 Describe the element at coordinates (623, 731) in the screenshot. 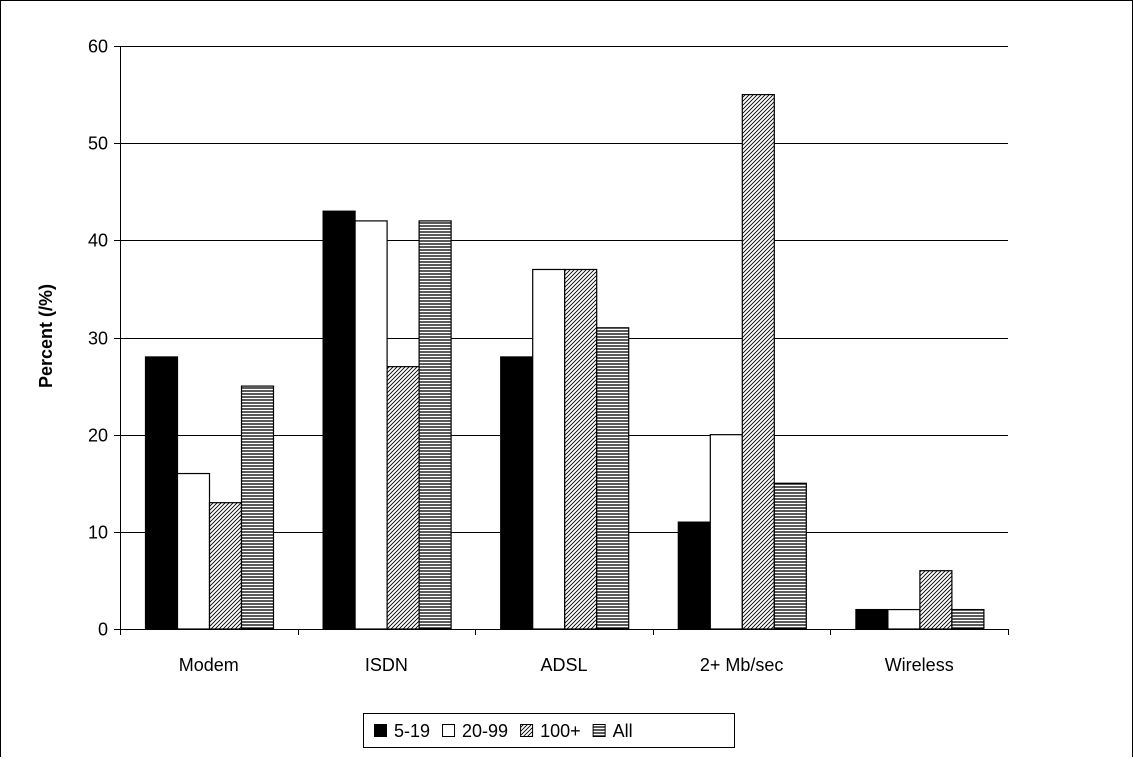

I see `legend-label-All: All` at that location.